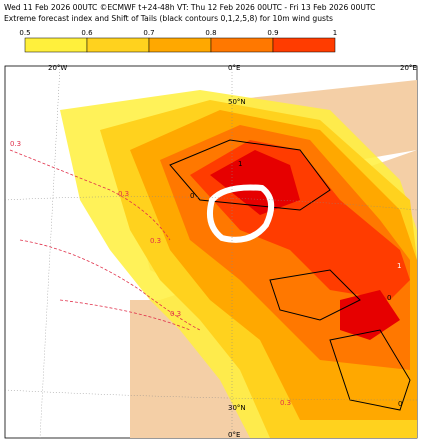 The height and width of the screenshot is (444, 435). What do you see at coordinates (148, 33) in the screenshot?
I see `colorbar-label: 0.7` at bounding box center [148, 33].